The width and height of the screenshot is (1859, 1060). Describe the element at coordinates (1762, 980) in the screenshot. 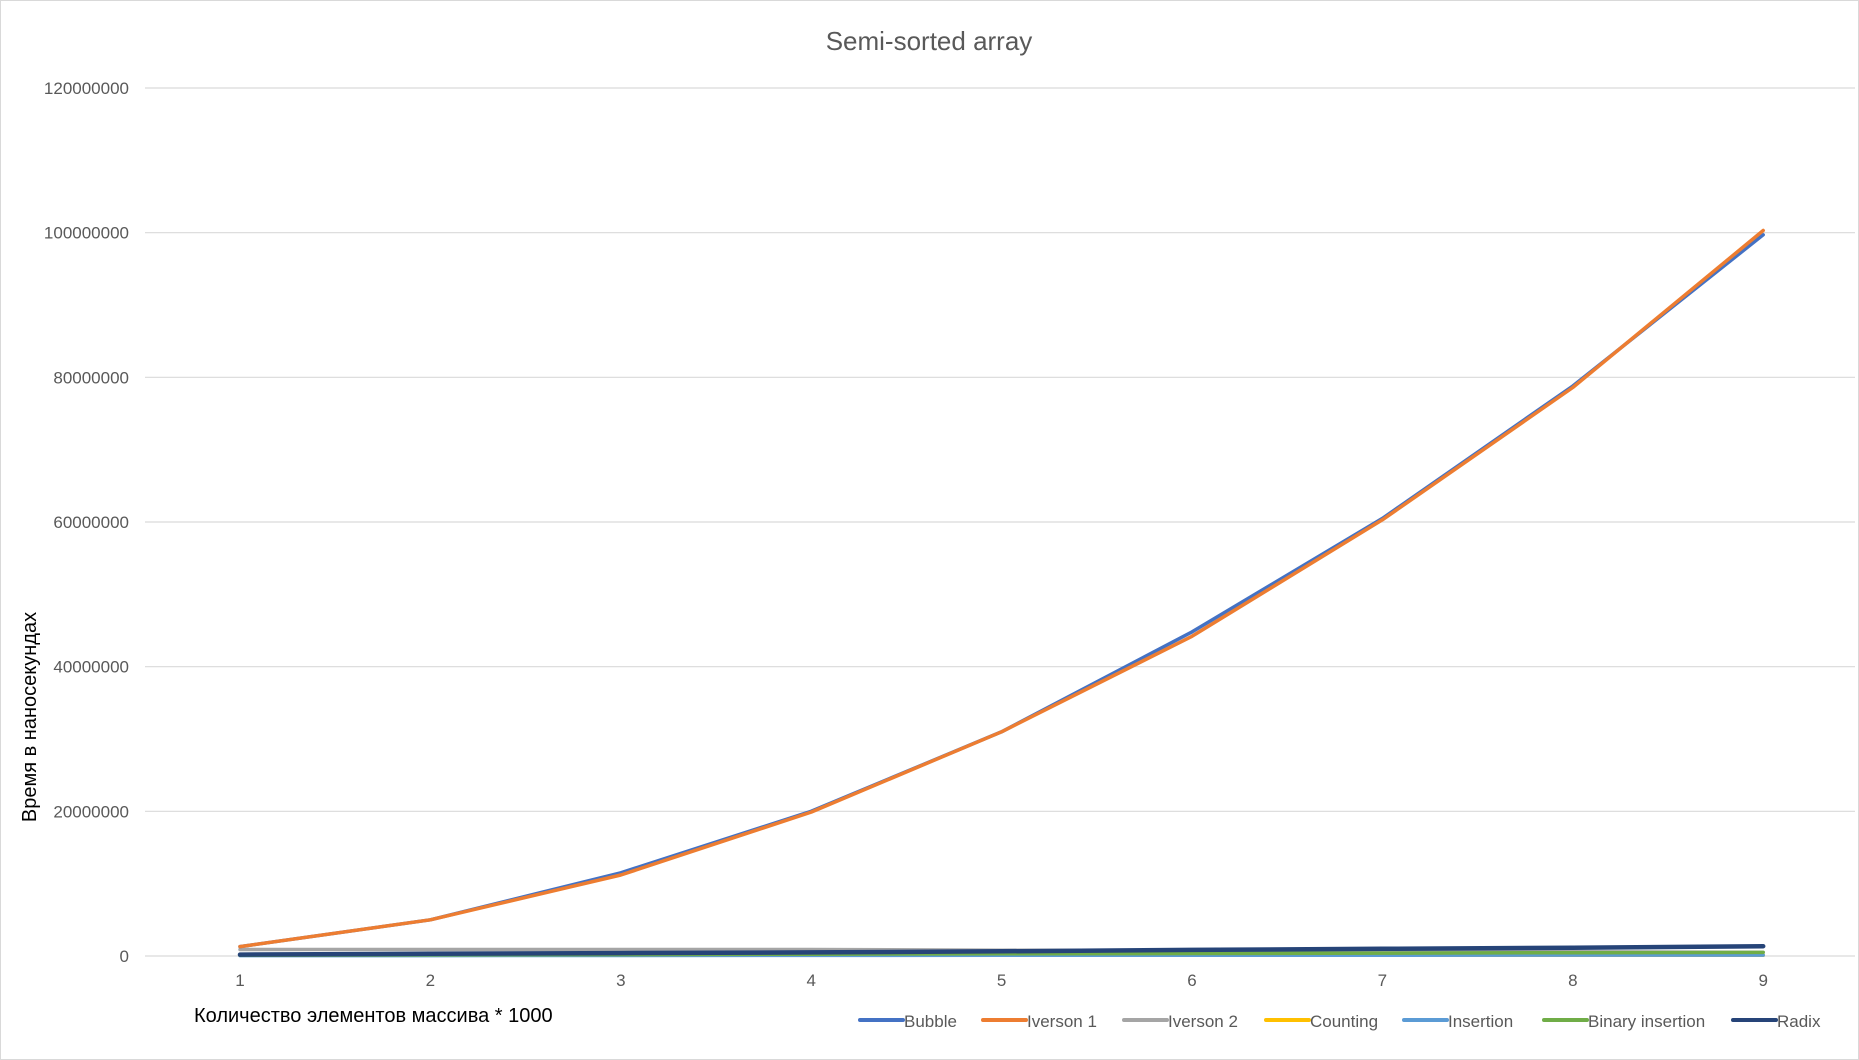

I see `x-tick-label: 9` at that location.